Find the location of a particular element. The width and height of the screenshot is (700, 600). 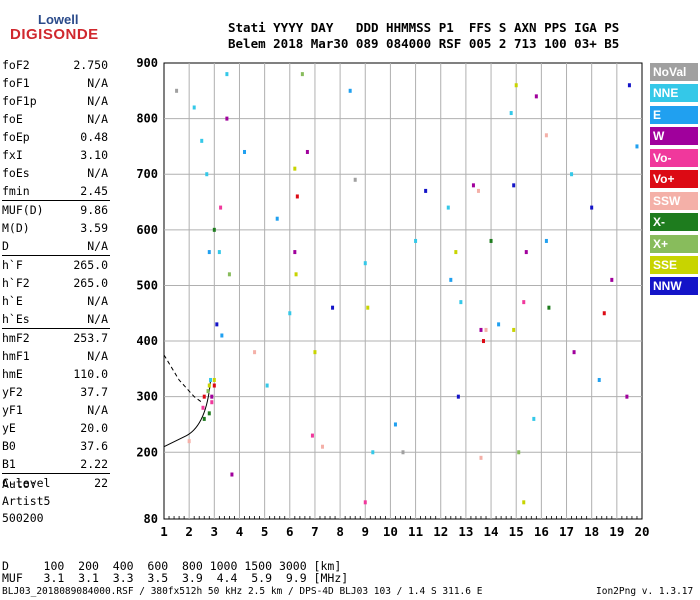

x-tick-label: 8 is located at coordinates (340, 531).